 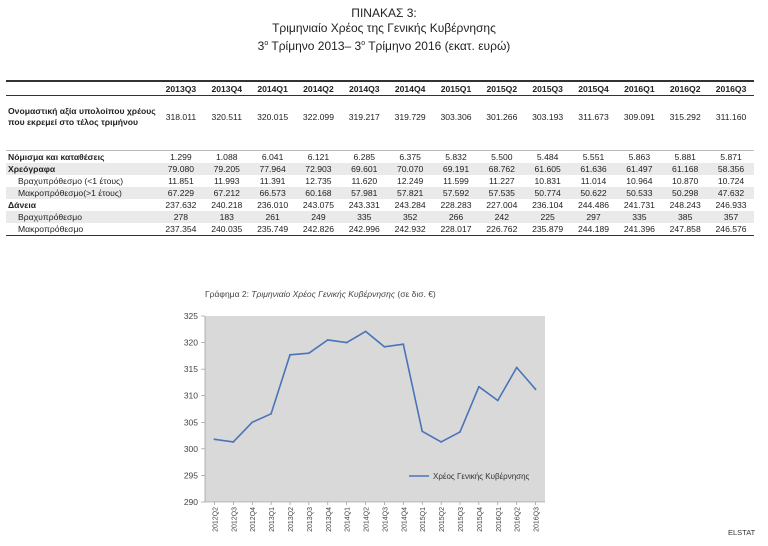 What do you see at coordinates (318, 88) in the screenshot?
I see `column-header: 2014Q2` at bounding box center [318, 88].